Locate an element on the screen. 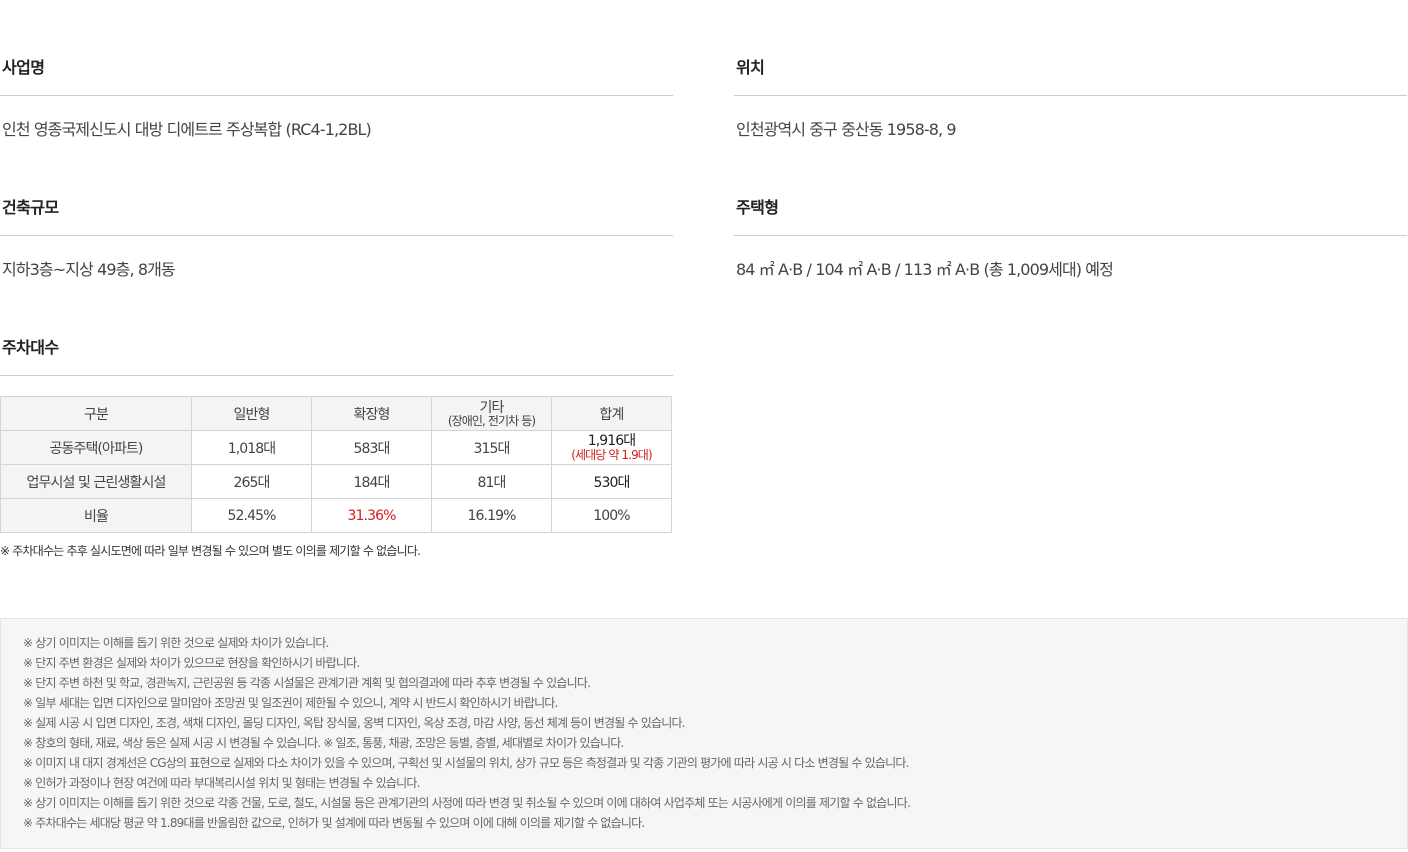 Image resolution: width=1408 pixels, height=852 pixels. table-row: 업무시설 및 근린생활시설 265대 184대 81대 530대 is located at coordinates (336, 481).